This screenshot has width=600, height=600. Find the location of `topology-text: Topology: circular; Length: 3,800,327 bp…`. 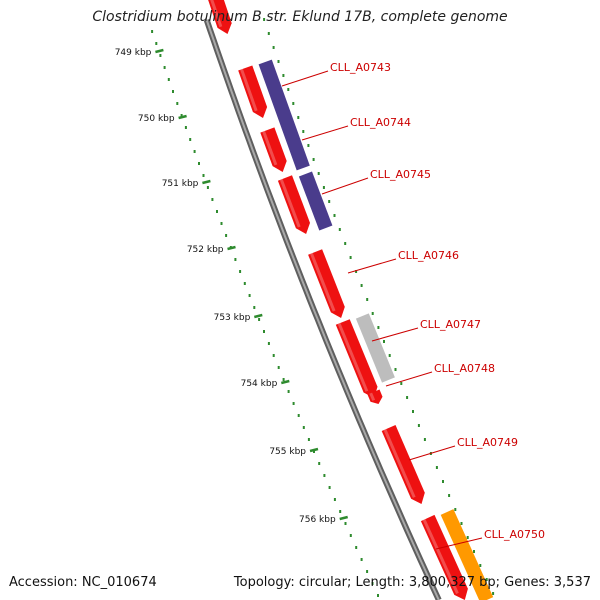

topology-text: Topology: circular; Length: 3,800,327 bp… is located at coordinates (412, 582).